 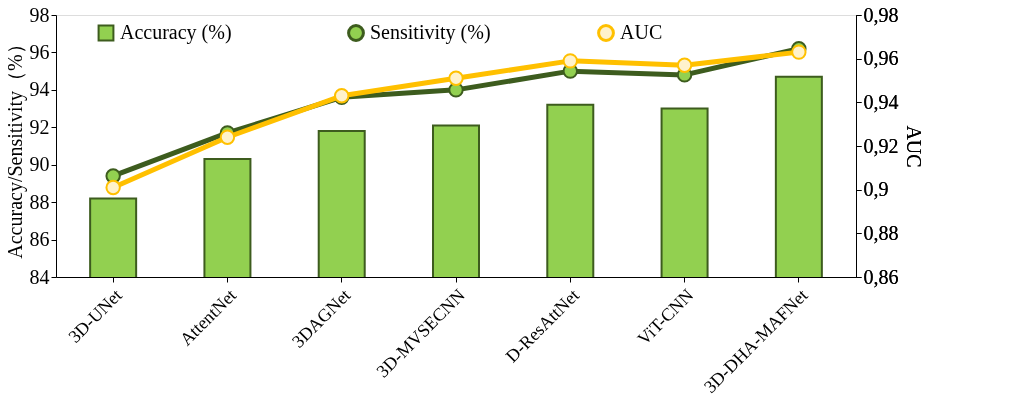 What do you see at coordinates (39, 276) in the screenshot?
I see `y-tick-label: 84` at bounding box center [39, 276].